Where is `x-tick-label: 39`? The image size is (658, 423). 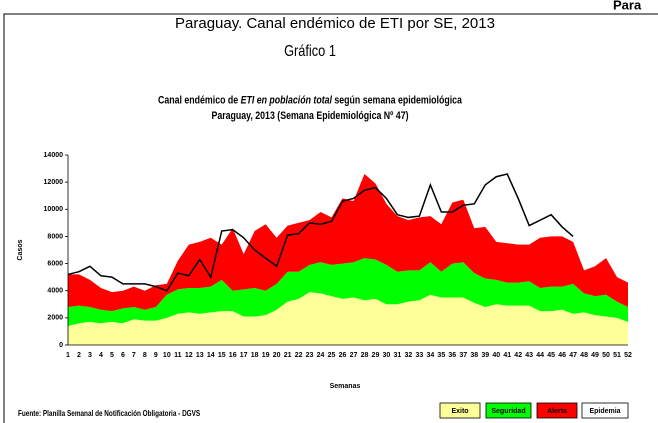 x-tick-label: 39 is located at coordinates (485, 355).